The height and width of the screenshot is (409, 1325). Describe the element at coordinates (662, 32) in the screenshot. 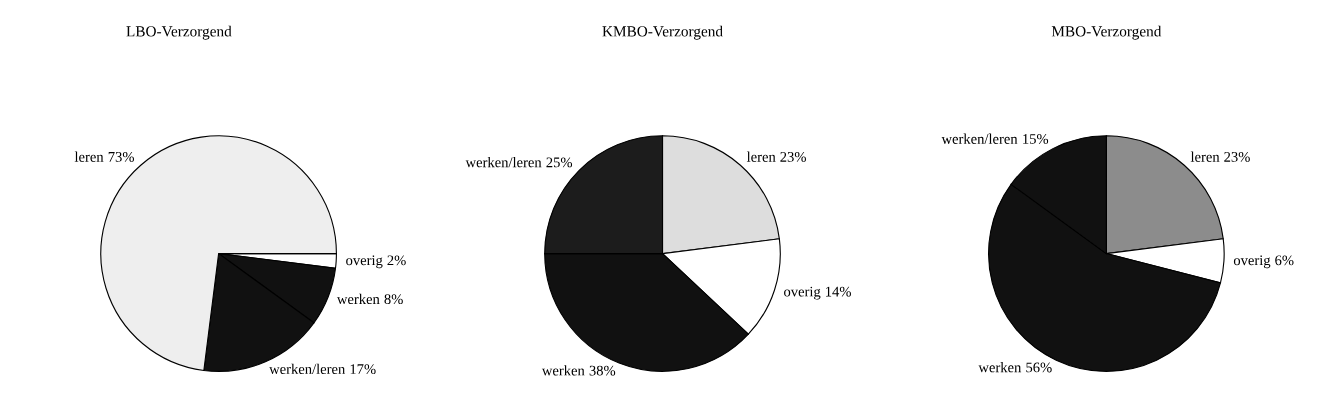

I see `chart-title: KMBO-Verzorgend` at that location.